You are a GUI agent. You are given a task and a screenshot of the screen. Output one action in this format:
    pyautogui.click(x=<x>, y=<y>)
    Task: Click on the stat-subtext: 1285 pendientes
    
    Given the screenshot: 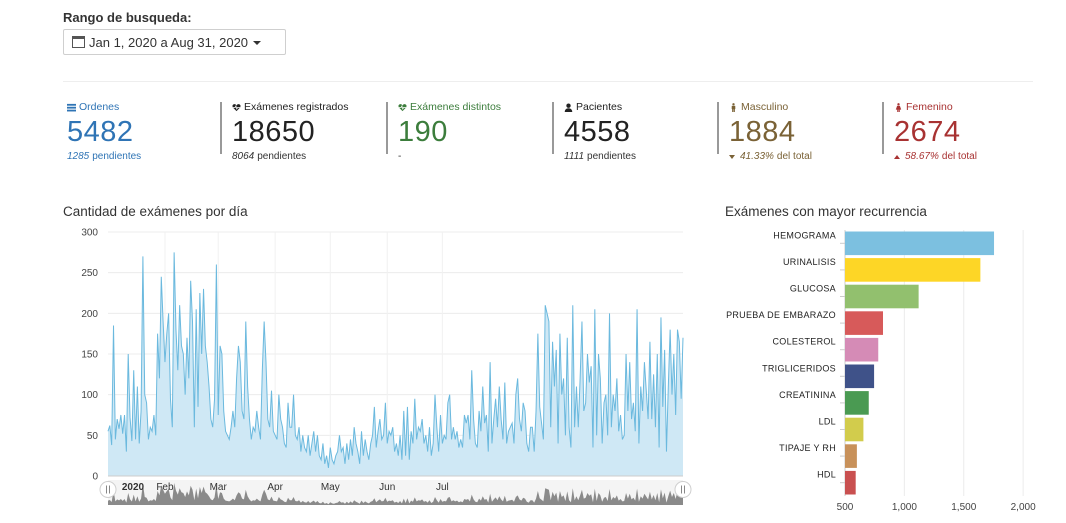 What is the action you would take?
    pyautogui.click(x=104, y=156)
    